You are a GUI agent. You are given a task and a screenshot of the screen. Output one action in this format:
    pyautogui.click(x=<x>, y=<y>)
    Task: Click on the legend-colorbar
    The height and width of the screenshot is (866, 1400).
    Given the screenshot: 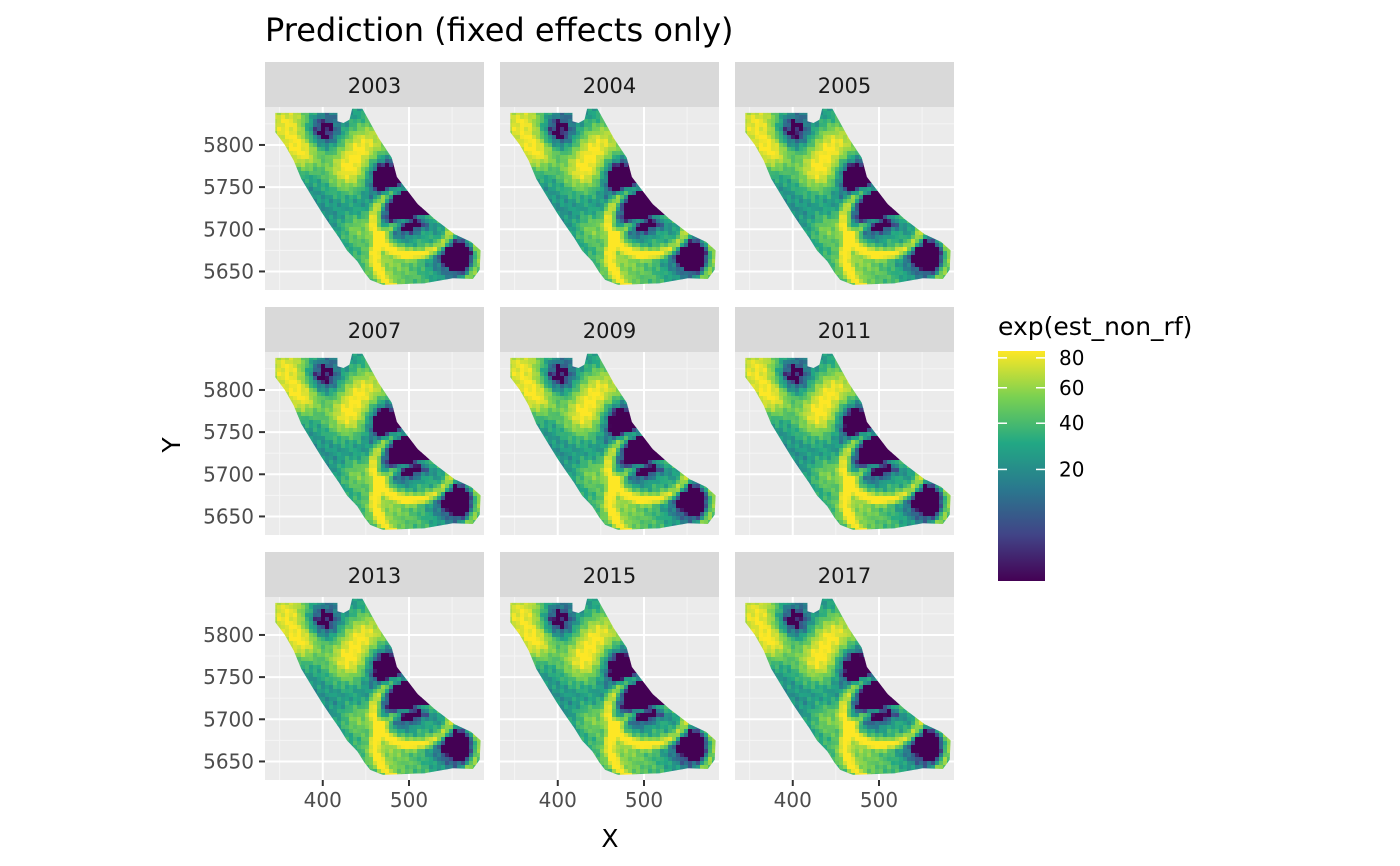 What is the action you would take?
    pyautogui.click(x=1021, y=466)
    